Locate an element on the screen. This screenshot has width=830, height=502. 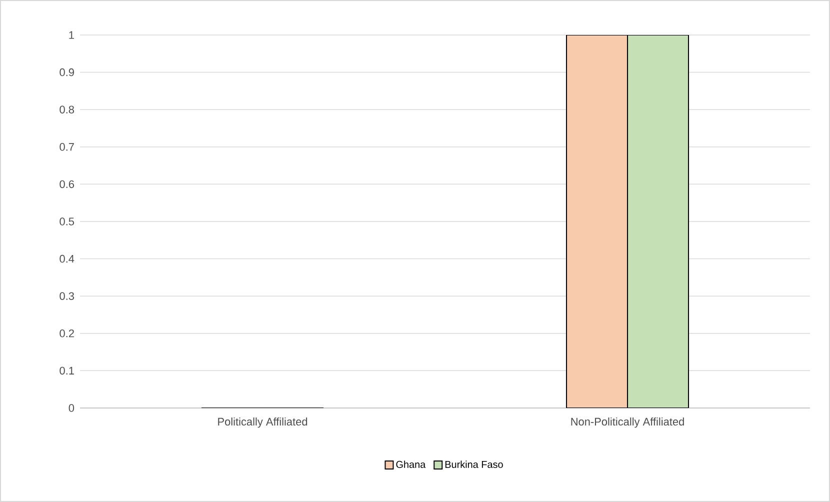
y-tick-label: 0.1 is located at coordinates (67, 370).